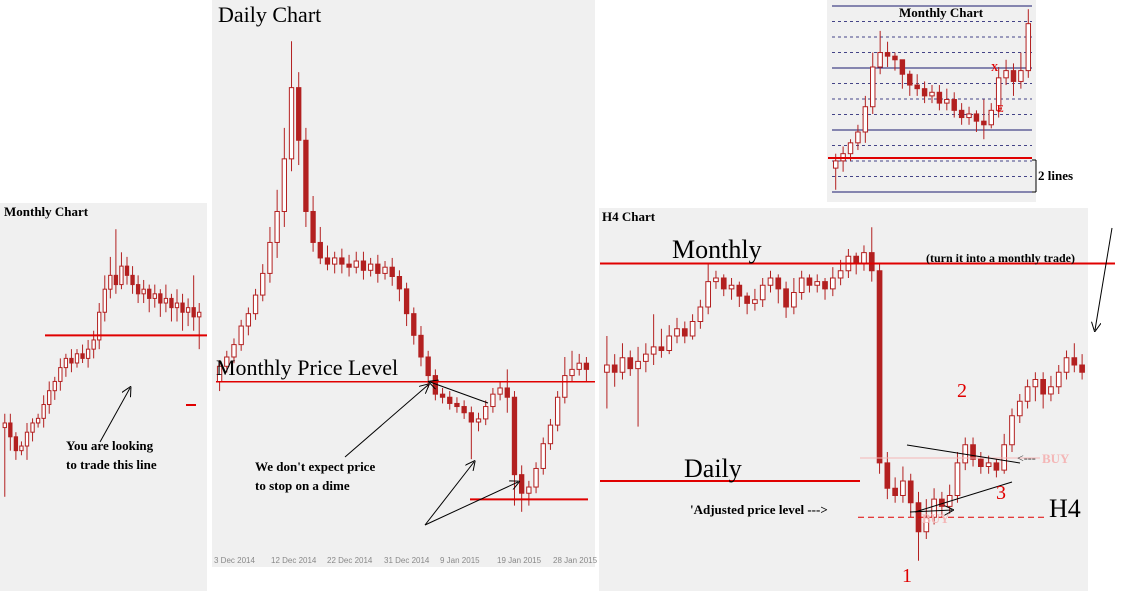  Describe the element at coordinates (234, 560) in the screenshot. I see `date-tick: 3 Dec 2014` at that location.